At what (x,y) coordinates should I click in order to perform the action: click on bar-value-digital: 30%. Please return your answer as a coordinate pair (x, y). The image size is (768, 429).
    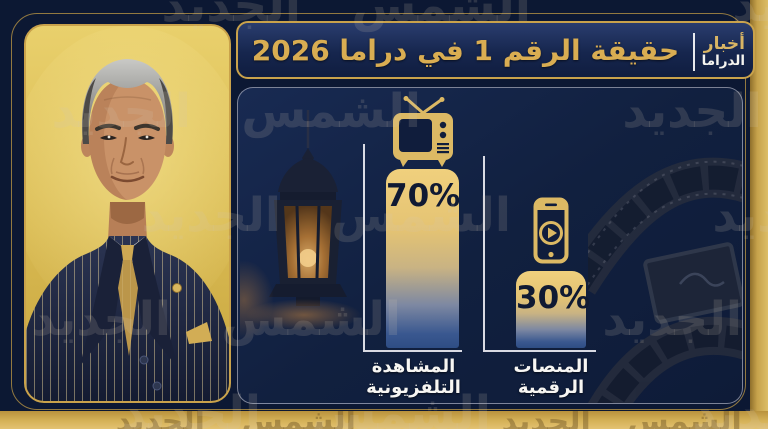
    Looking at the image, I should click on (553, 298).